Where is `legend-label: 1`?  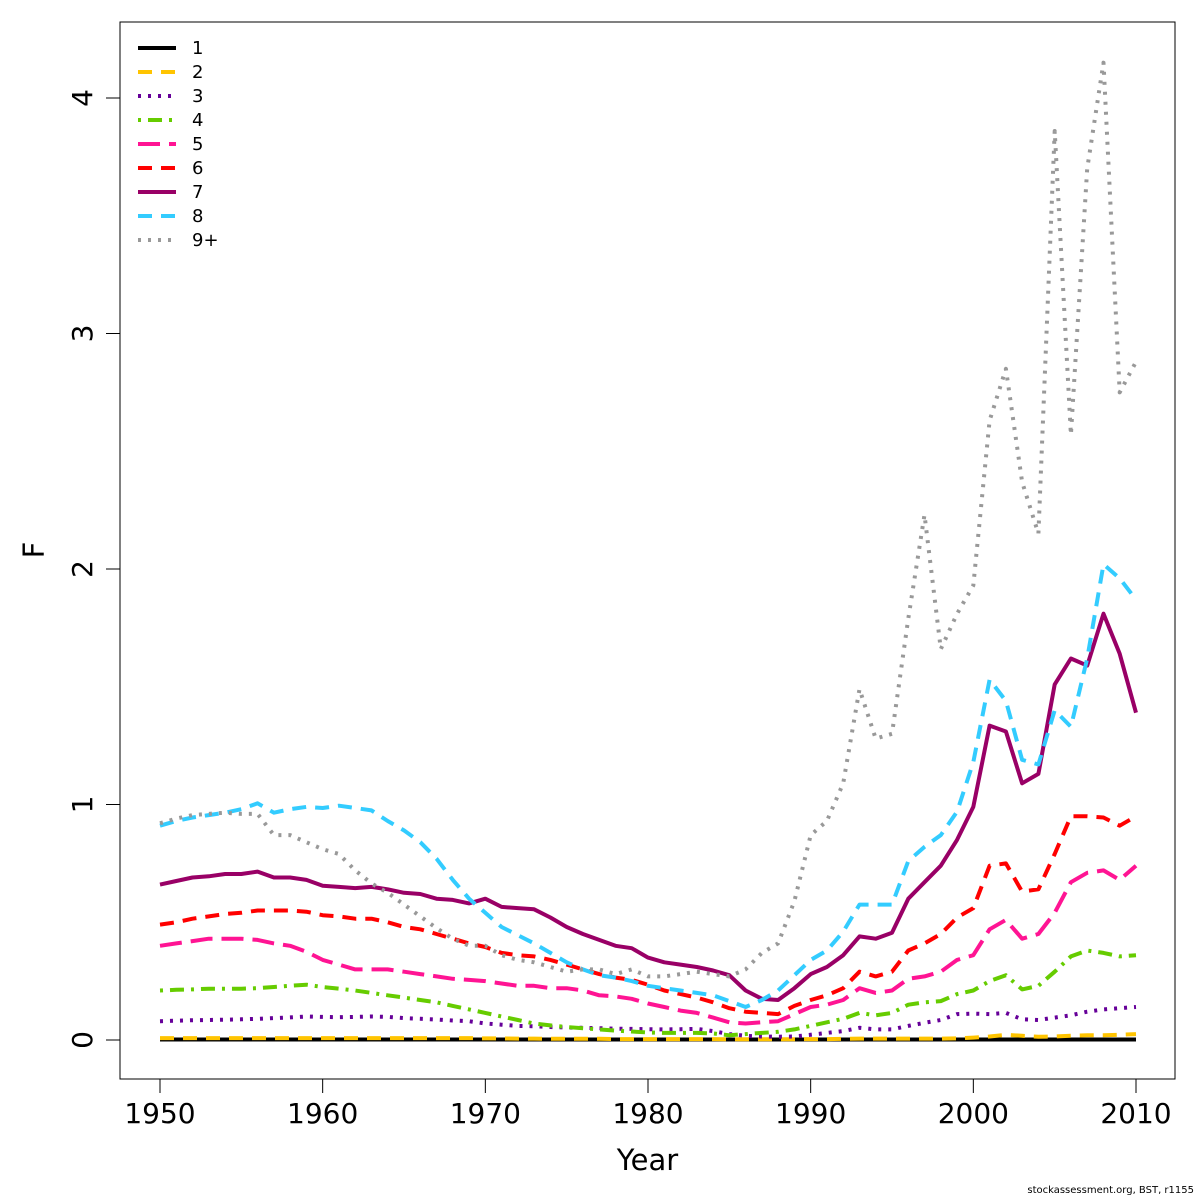
legend-label: 1 is located at coordinates (197, 48).